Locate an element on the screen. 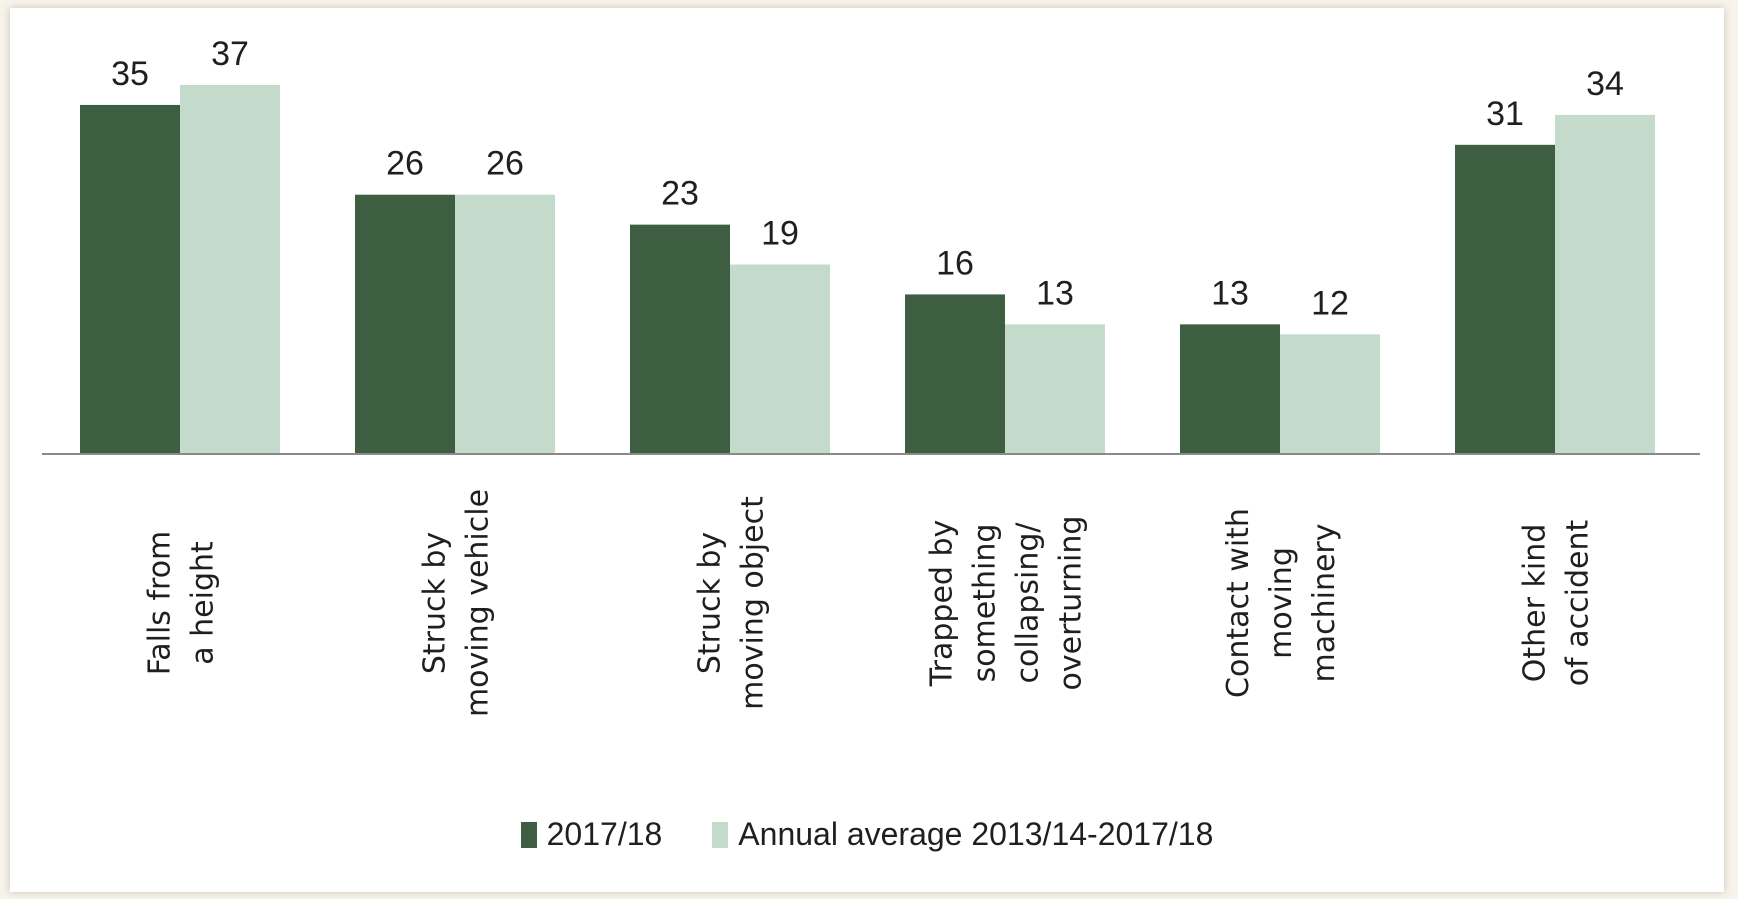 Image resolution: width=1738 pixels, height=899 pixels. category-label-4-line-4: overturning is located at coordinates (1071, 603).